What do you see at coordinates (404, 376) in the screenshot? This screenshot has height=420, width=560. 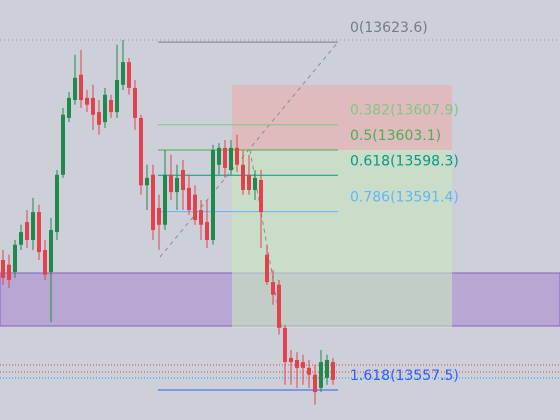 I see `fib-label: 1.618(13557.5)` at bounding box center [404, 376].